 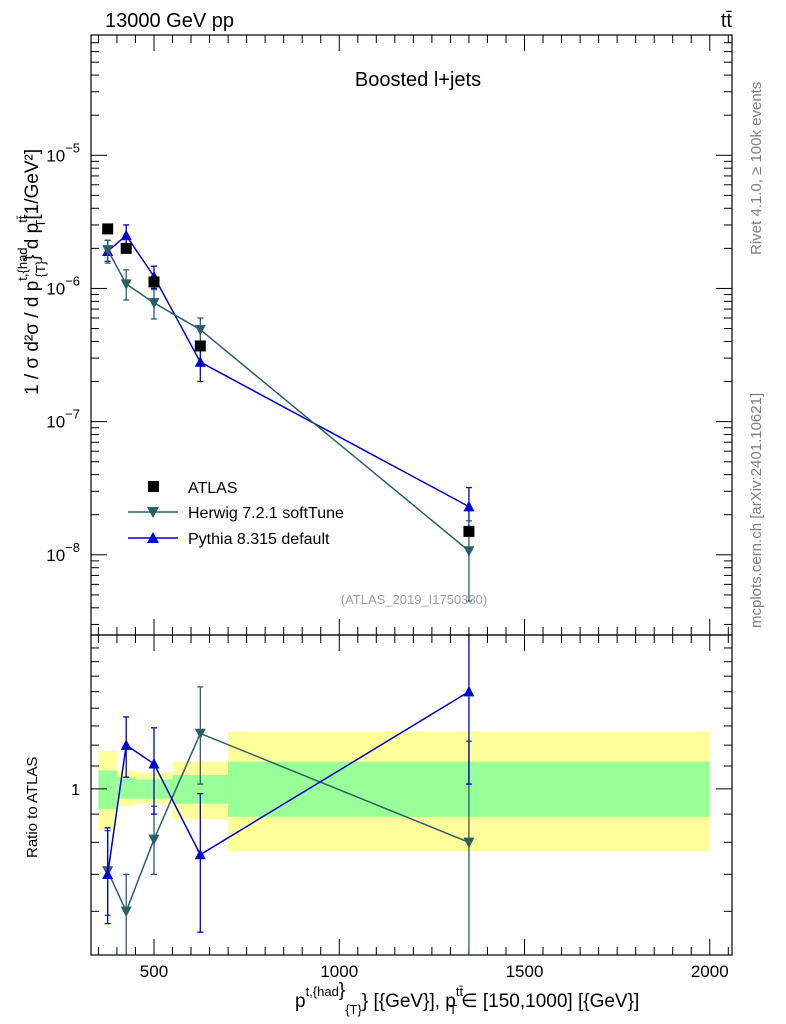 What do you see at coordinates (40, 268) in the screenshot?
I see `y-label-sub-t: {T}` at bounding box center [40, 268].